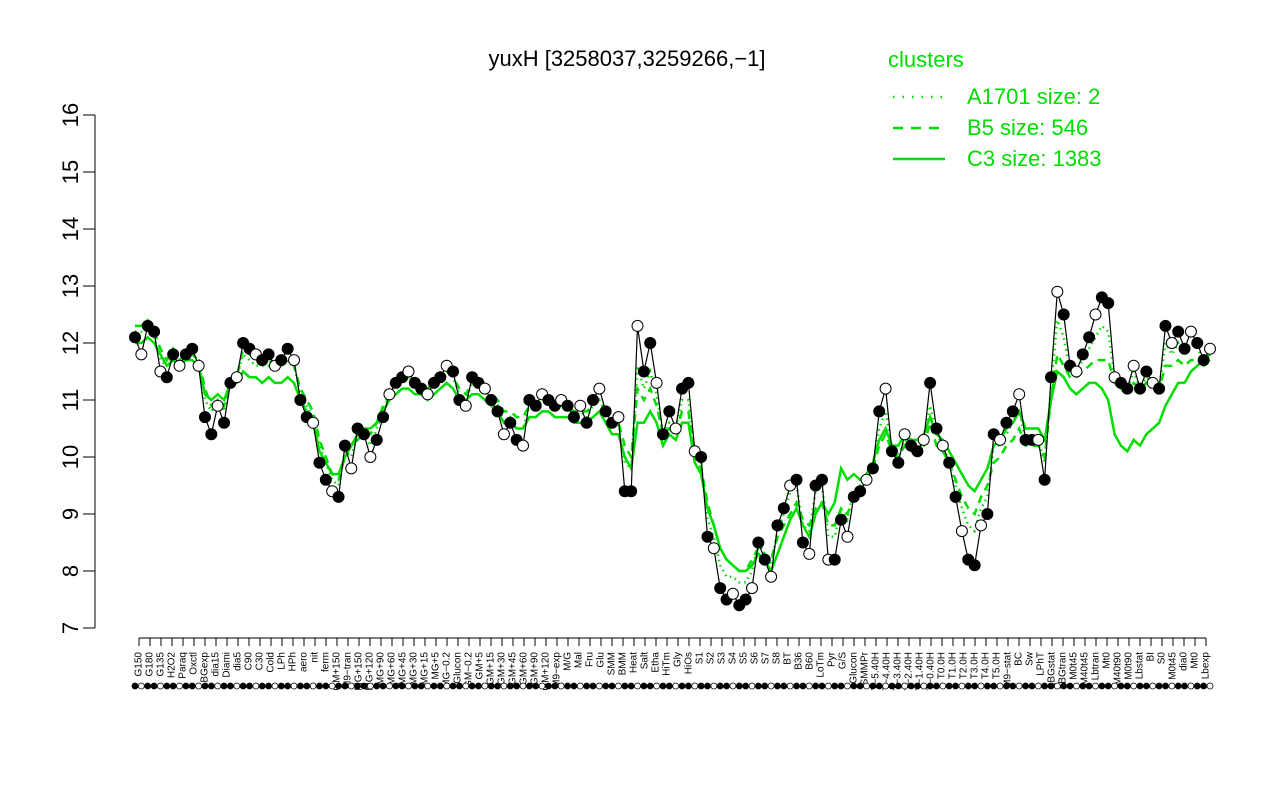  Describe the element at coordinates (953, 665) in the screenshot. I see `x-tick-label: T1.0H` at that location.